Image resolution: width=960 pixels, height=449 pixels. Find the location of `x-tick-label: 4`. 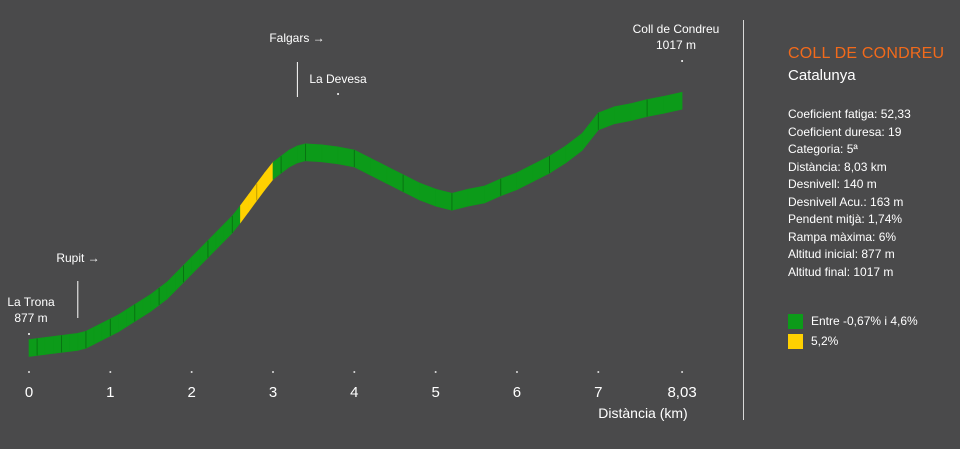

x-tick-label: 4 is located at coordinates (354, 392).